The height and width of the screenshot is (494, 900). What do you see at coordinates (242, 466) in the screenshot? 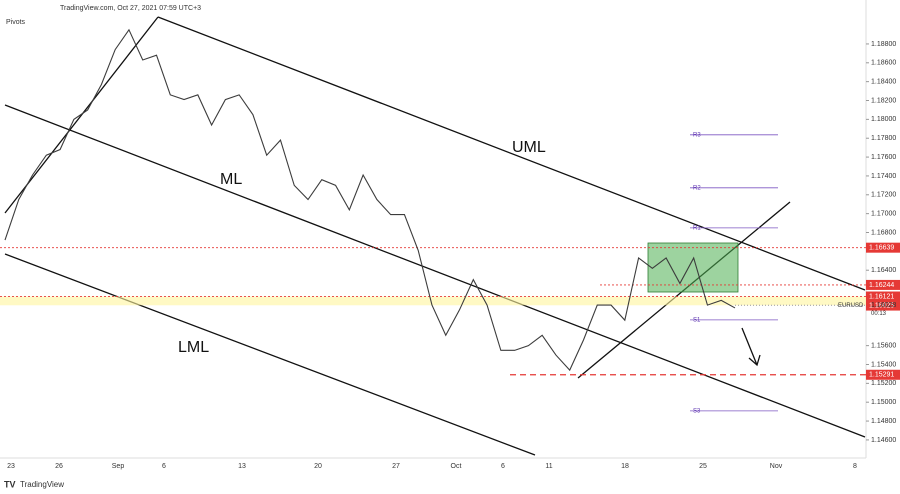
I see `x-tick-label: 13` at bounding box center [242, 466].